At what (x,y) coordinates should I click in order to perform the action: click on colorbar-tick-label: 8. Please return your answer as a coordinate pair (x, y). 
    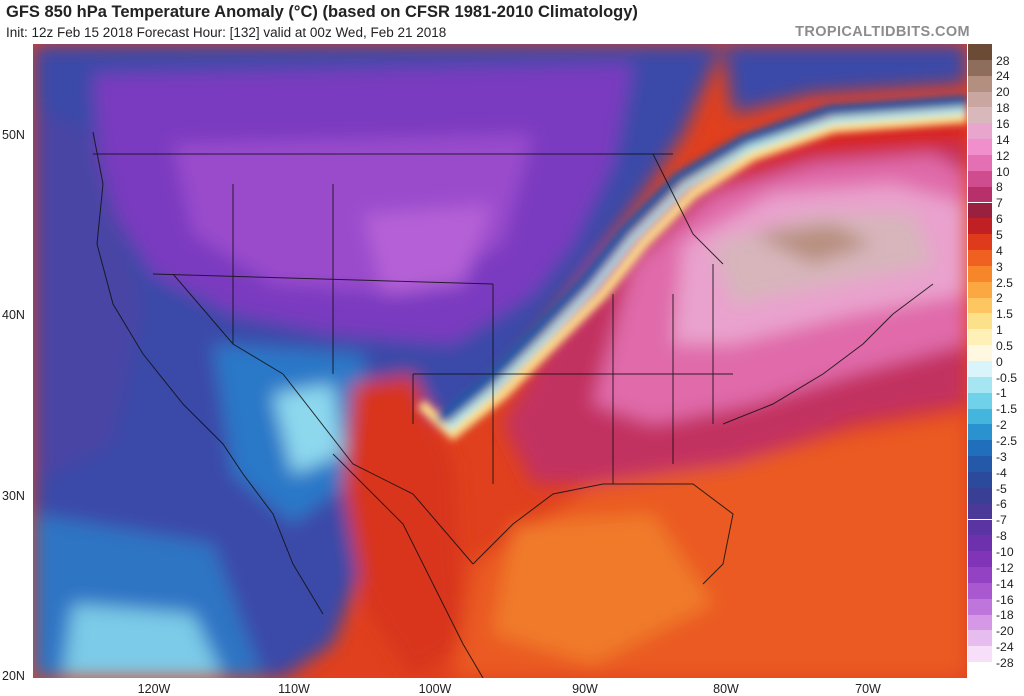
    Looking at the image, I should click on (999, 187).